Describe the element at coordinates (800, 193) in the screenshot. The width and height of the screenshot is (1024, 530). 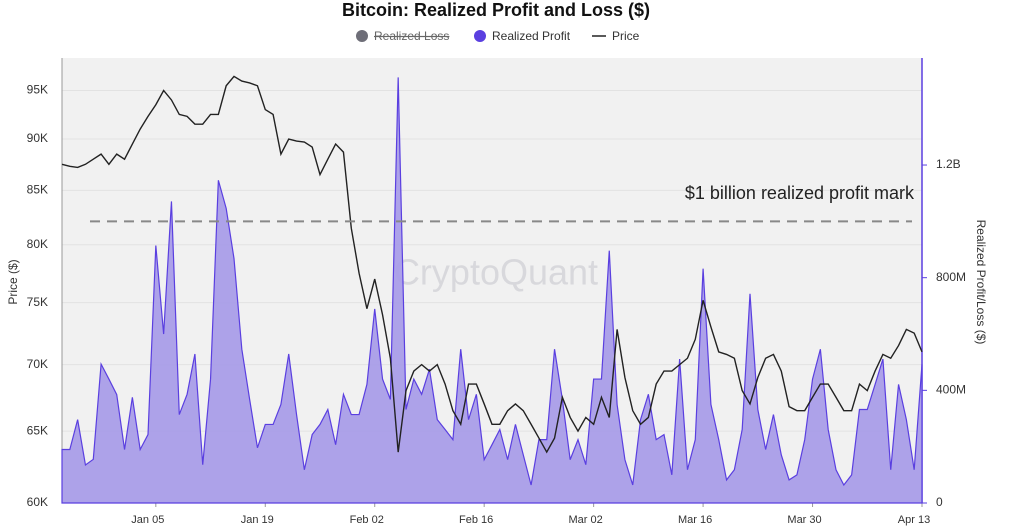
I see `annotation: $1 billion realized profit mark` at that location.